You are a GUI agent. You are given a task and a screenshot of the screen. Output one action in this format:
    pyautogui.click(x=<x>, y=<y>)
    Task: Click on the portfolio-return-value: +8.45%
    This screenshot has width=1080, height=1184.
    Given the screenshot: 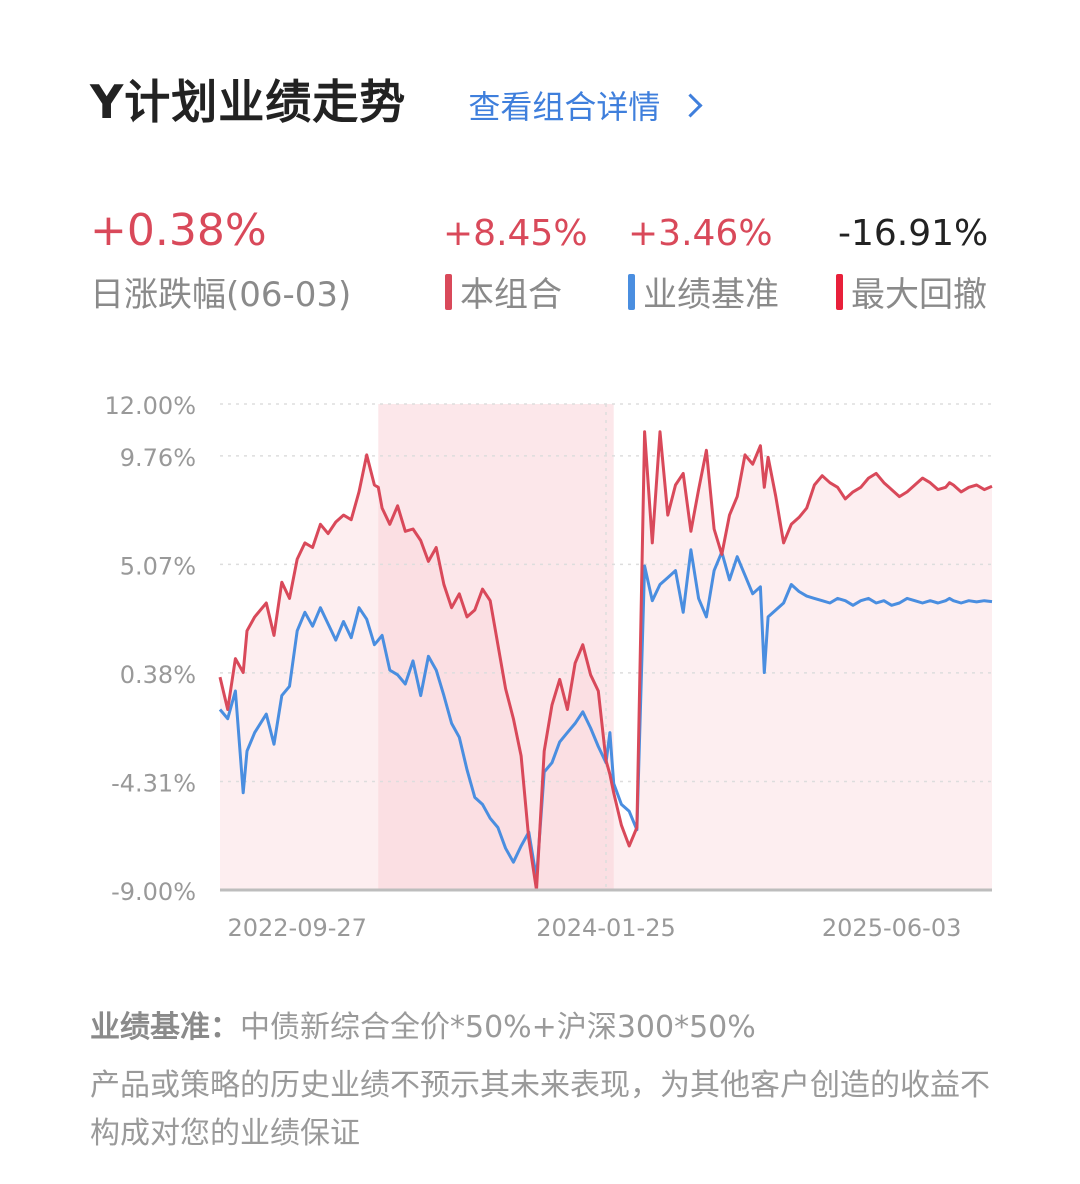 What is the action you would take?
    pyautogui.click(x=515, y=233)
    